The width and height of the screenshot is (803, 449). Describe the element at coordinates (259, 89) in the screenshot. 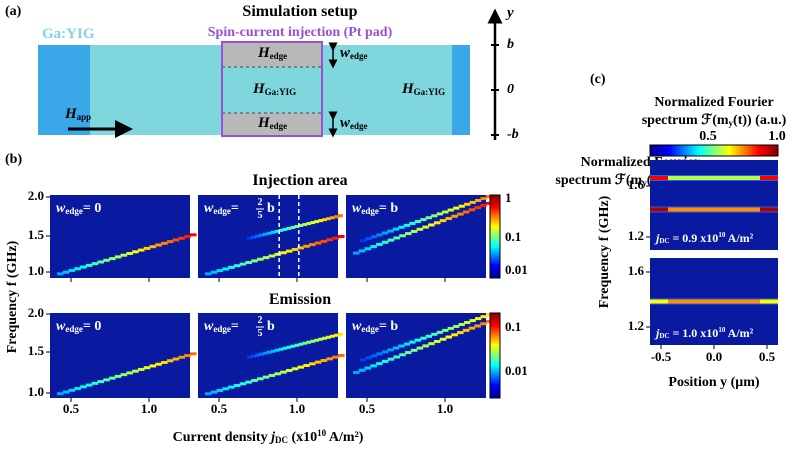

I see `text-part: H` at that location.